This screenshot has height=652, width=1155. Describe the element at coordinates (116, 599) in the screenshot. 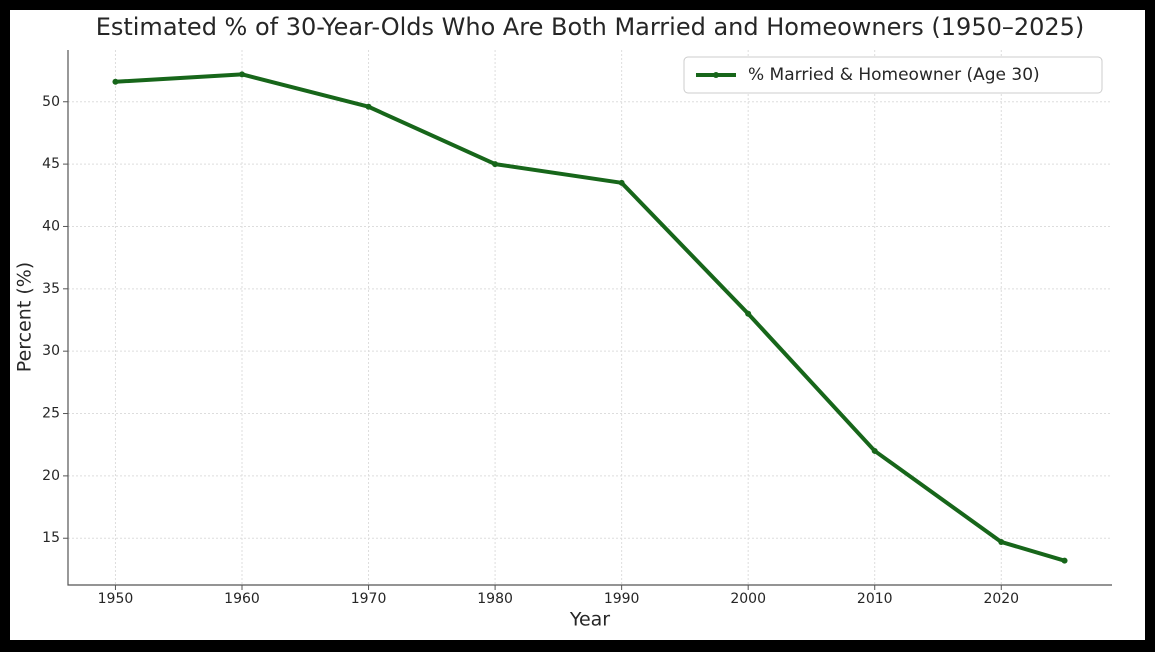

I see `x-tick-label: 1950` at that location.